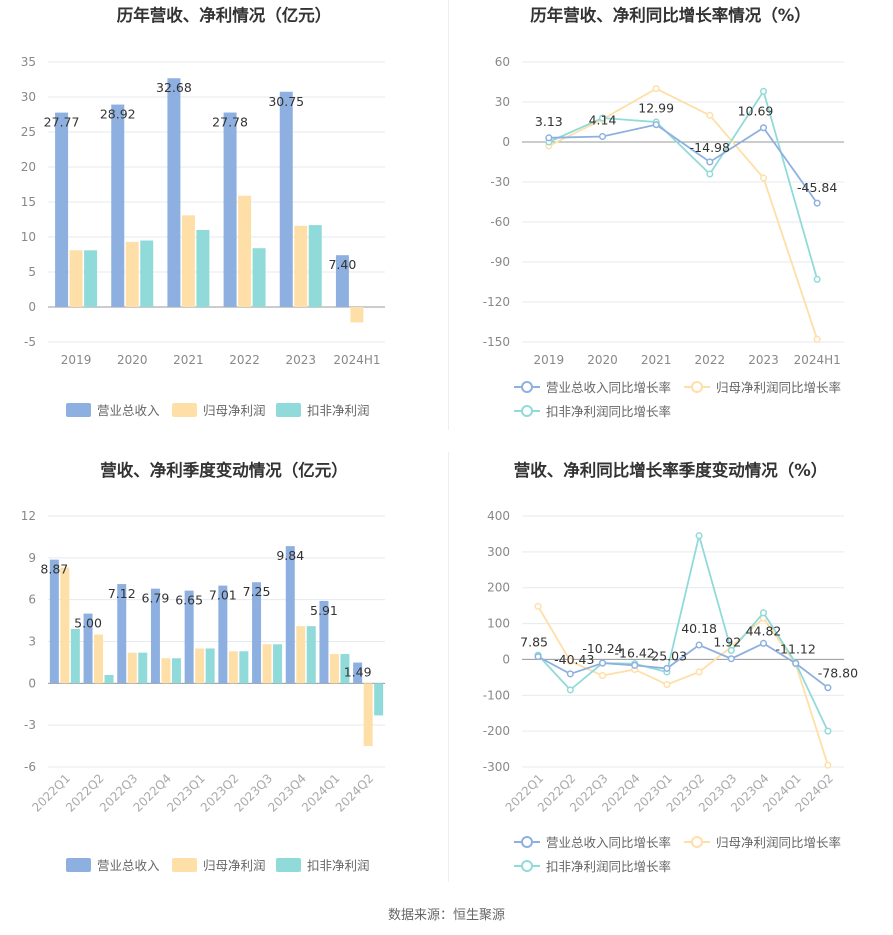 Image resolution: width=893 pixels, height=935 pixels. I want to click on data-label: 28.92, so click(118, 114).